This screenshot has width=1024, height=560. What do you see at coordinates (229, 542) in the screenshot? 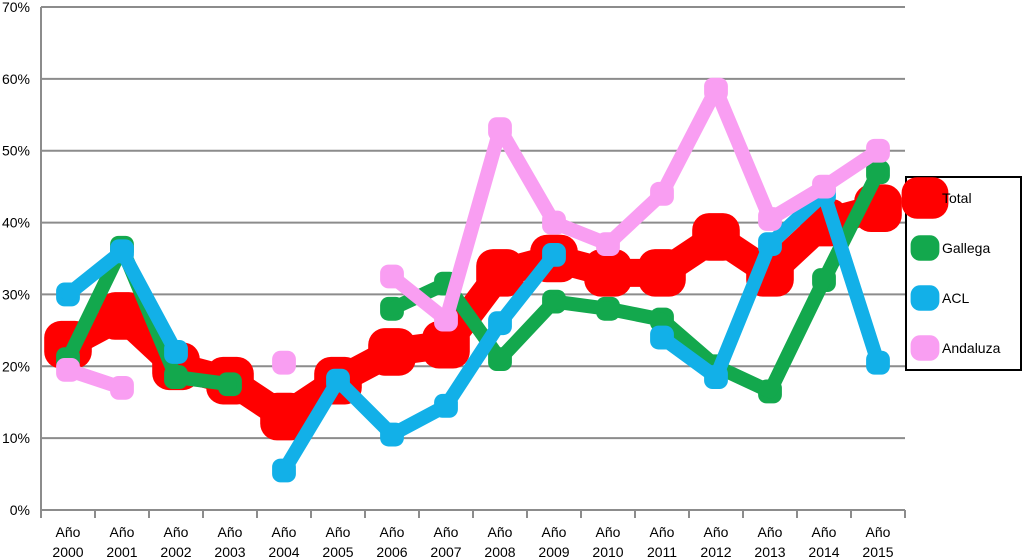
I see `x-tick-label: Año 2003` at bounding box center [229, 542].